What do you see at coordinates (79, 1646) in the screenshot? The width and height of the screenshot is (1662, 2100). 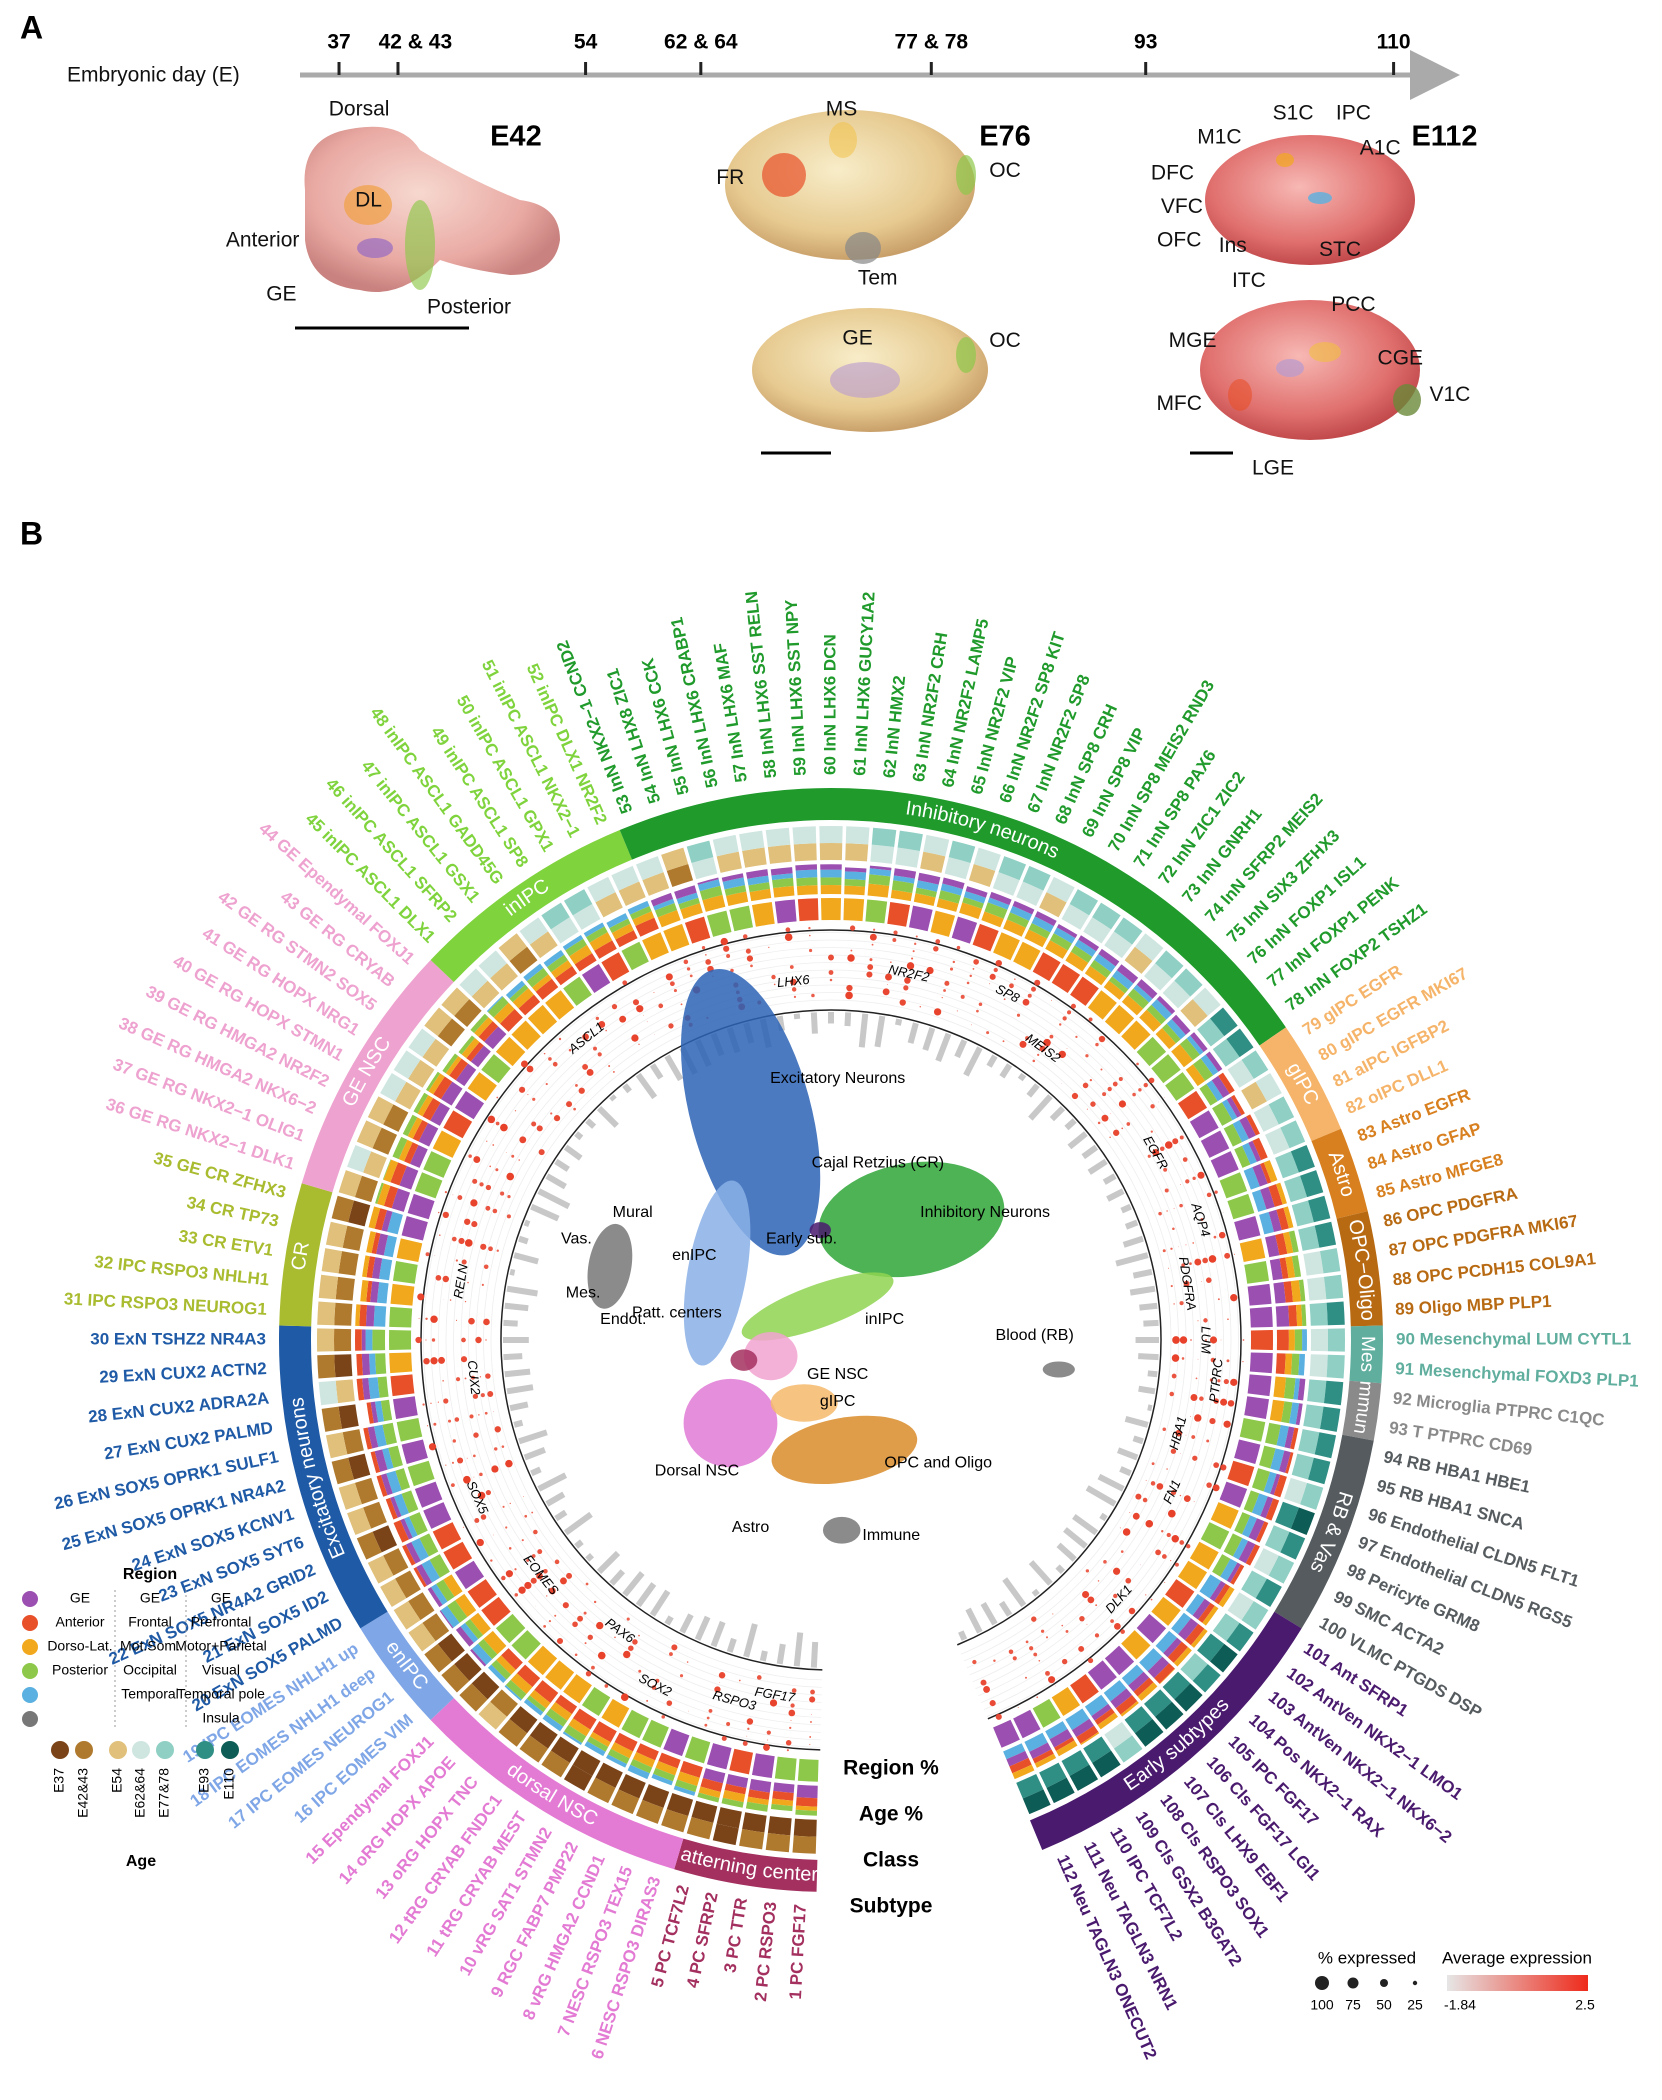 I see `region-legend-label: Dorso-Lat.` at bounding box center [79, 1646].